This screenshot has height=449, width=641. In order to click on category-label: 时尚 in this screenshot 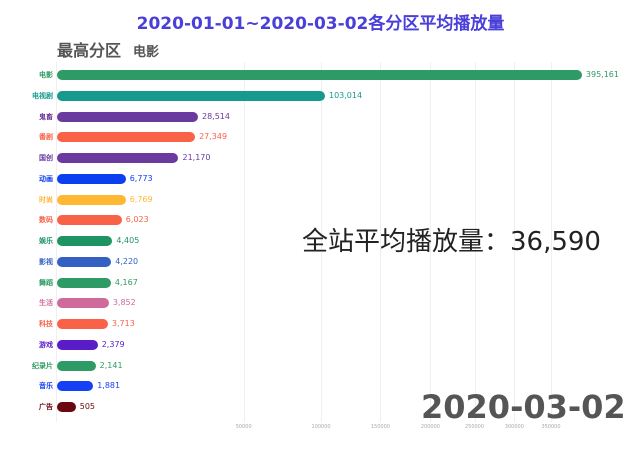, I will do `click(46, 199)`.